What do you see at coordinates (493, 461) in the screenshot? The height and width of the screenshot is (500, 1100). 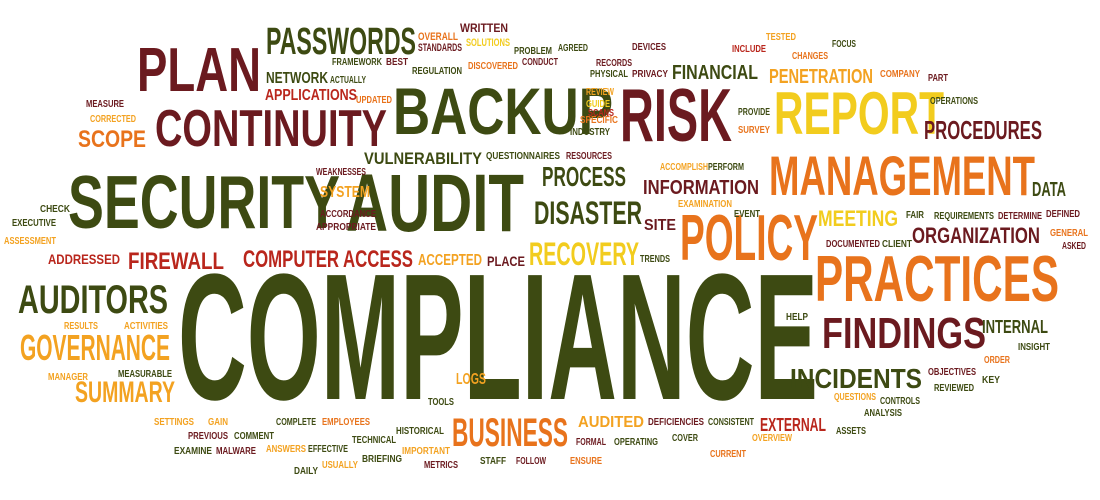 I see `word-staff: STAFF` at bounding box center [493, 461].